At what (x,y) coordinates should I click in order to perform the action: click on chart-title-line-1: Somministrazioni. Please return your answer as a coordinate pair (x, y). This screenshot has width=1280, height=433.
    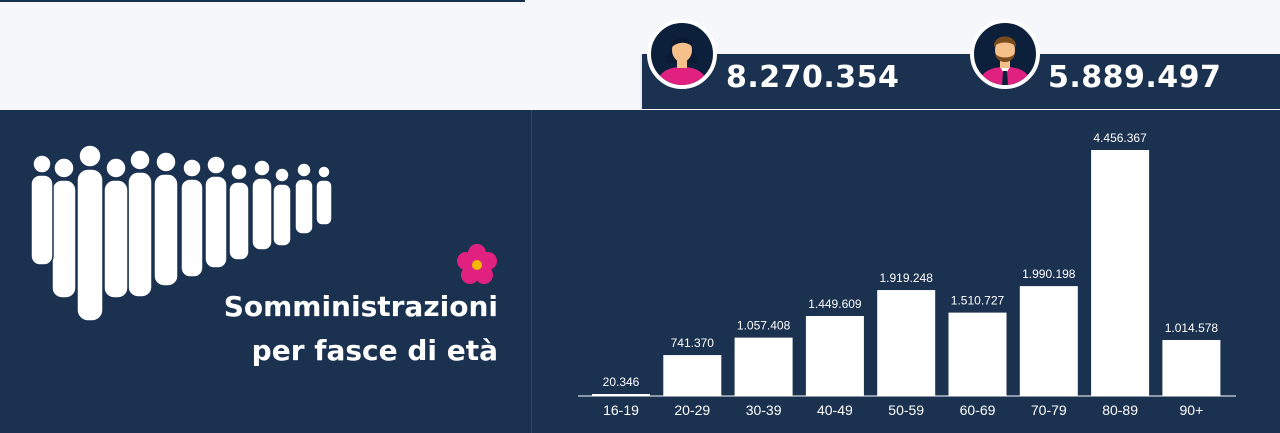
    Looking at the image, I should click on (360, 306).